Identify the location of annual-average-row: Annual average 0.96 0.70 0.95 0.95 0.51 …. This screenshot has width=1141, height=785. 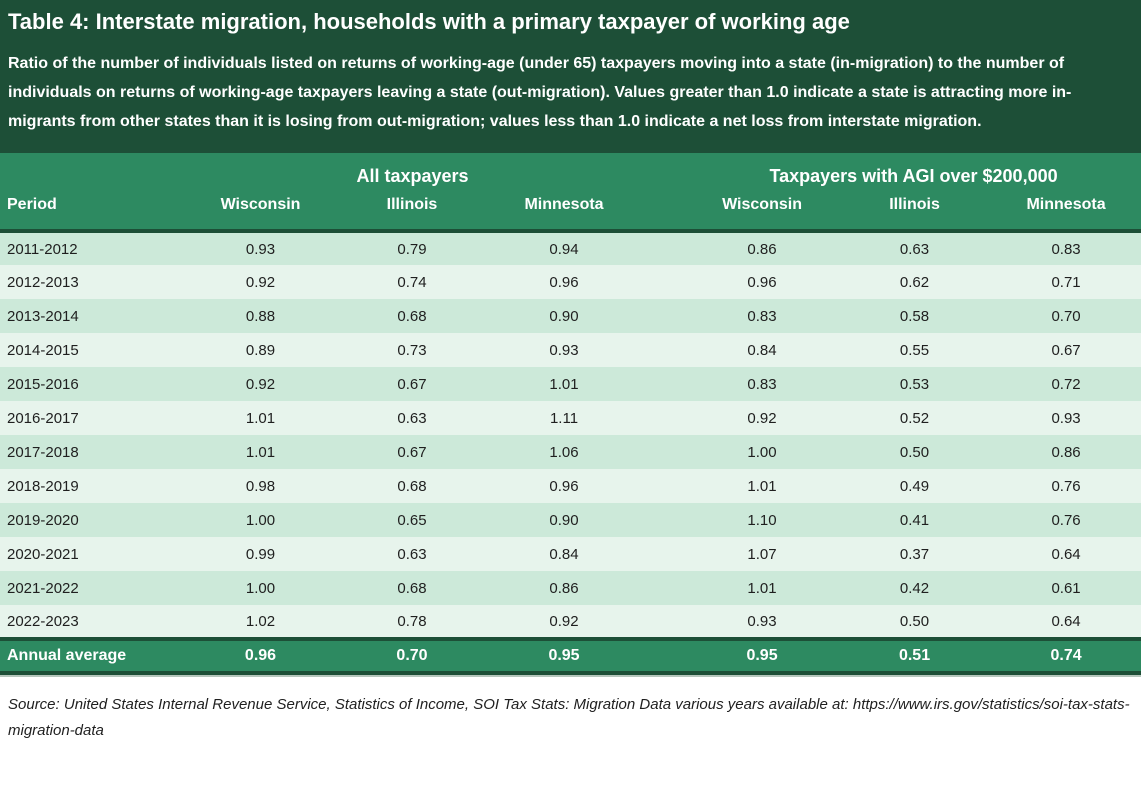
(570, 656).